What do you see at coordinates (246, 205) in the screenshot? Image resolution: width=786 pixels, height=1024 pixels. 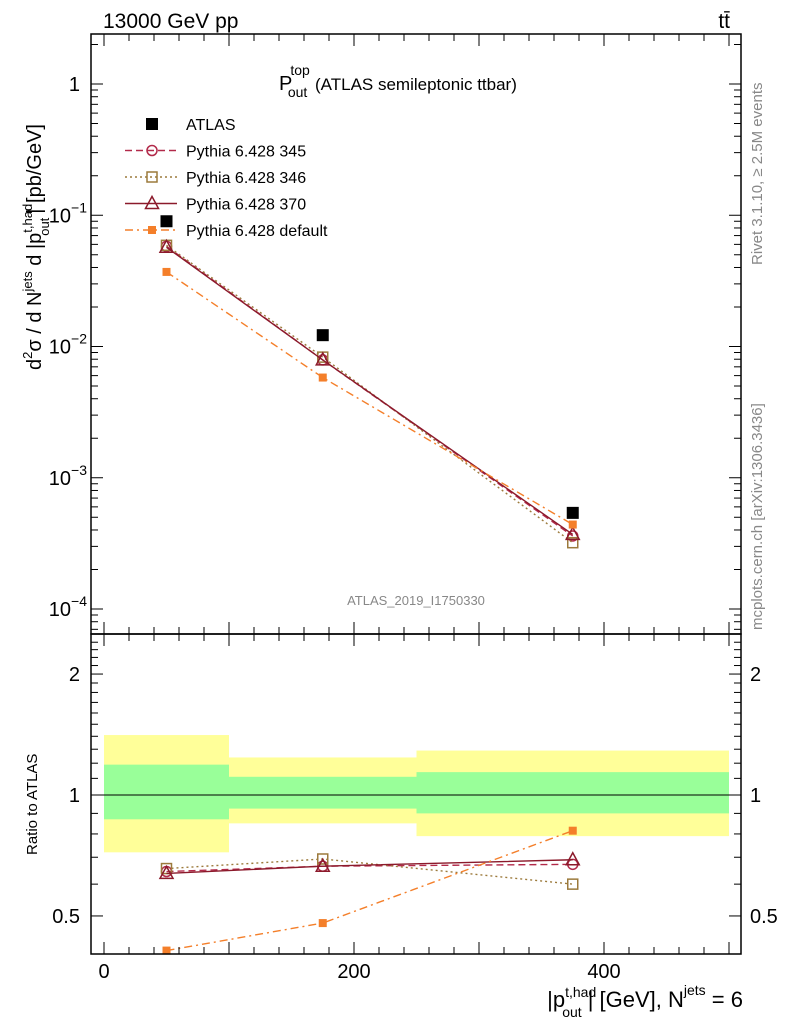 I see `legend-label: Pythia 6.428 370` at bounding box center [246, 205].